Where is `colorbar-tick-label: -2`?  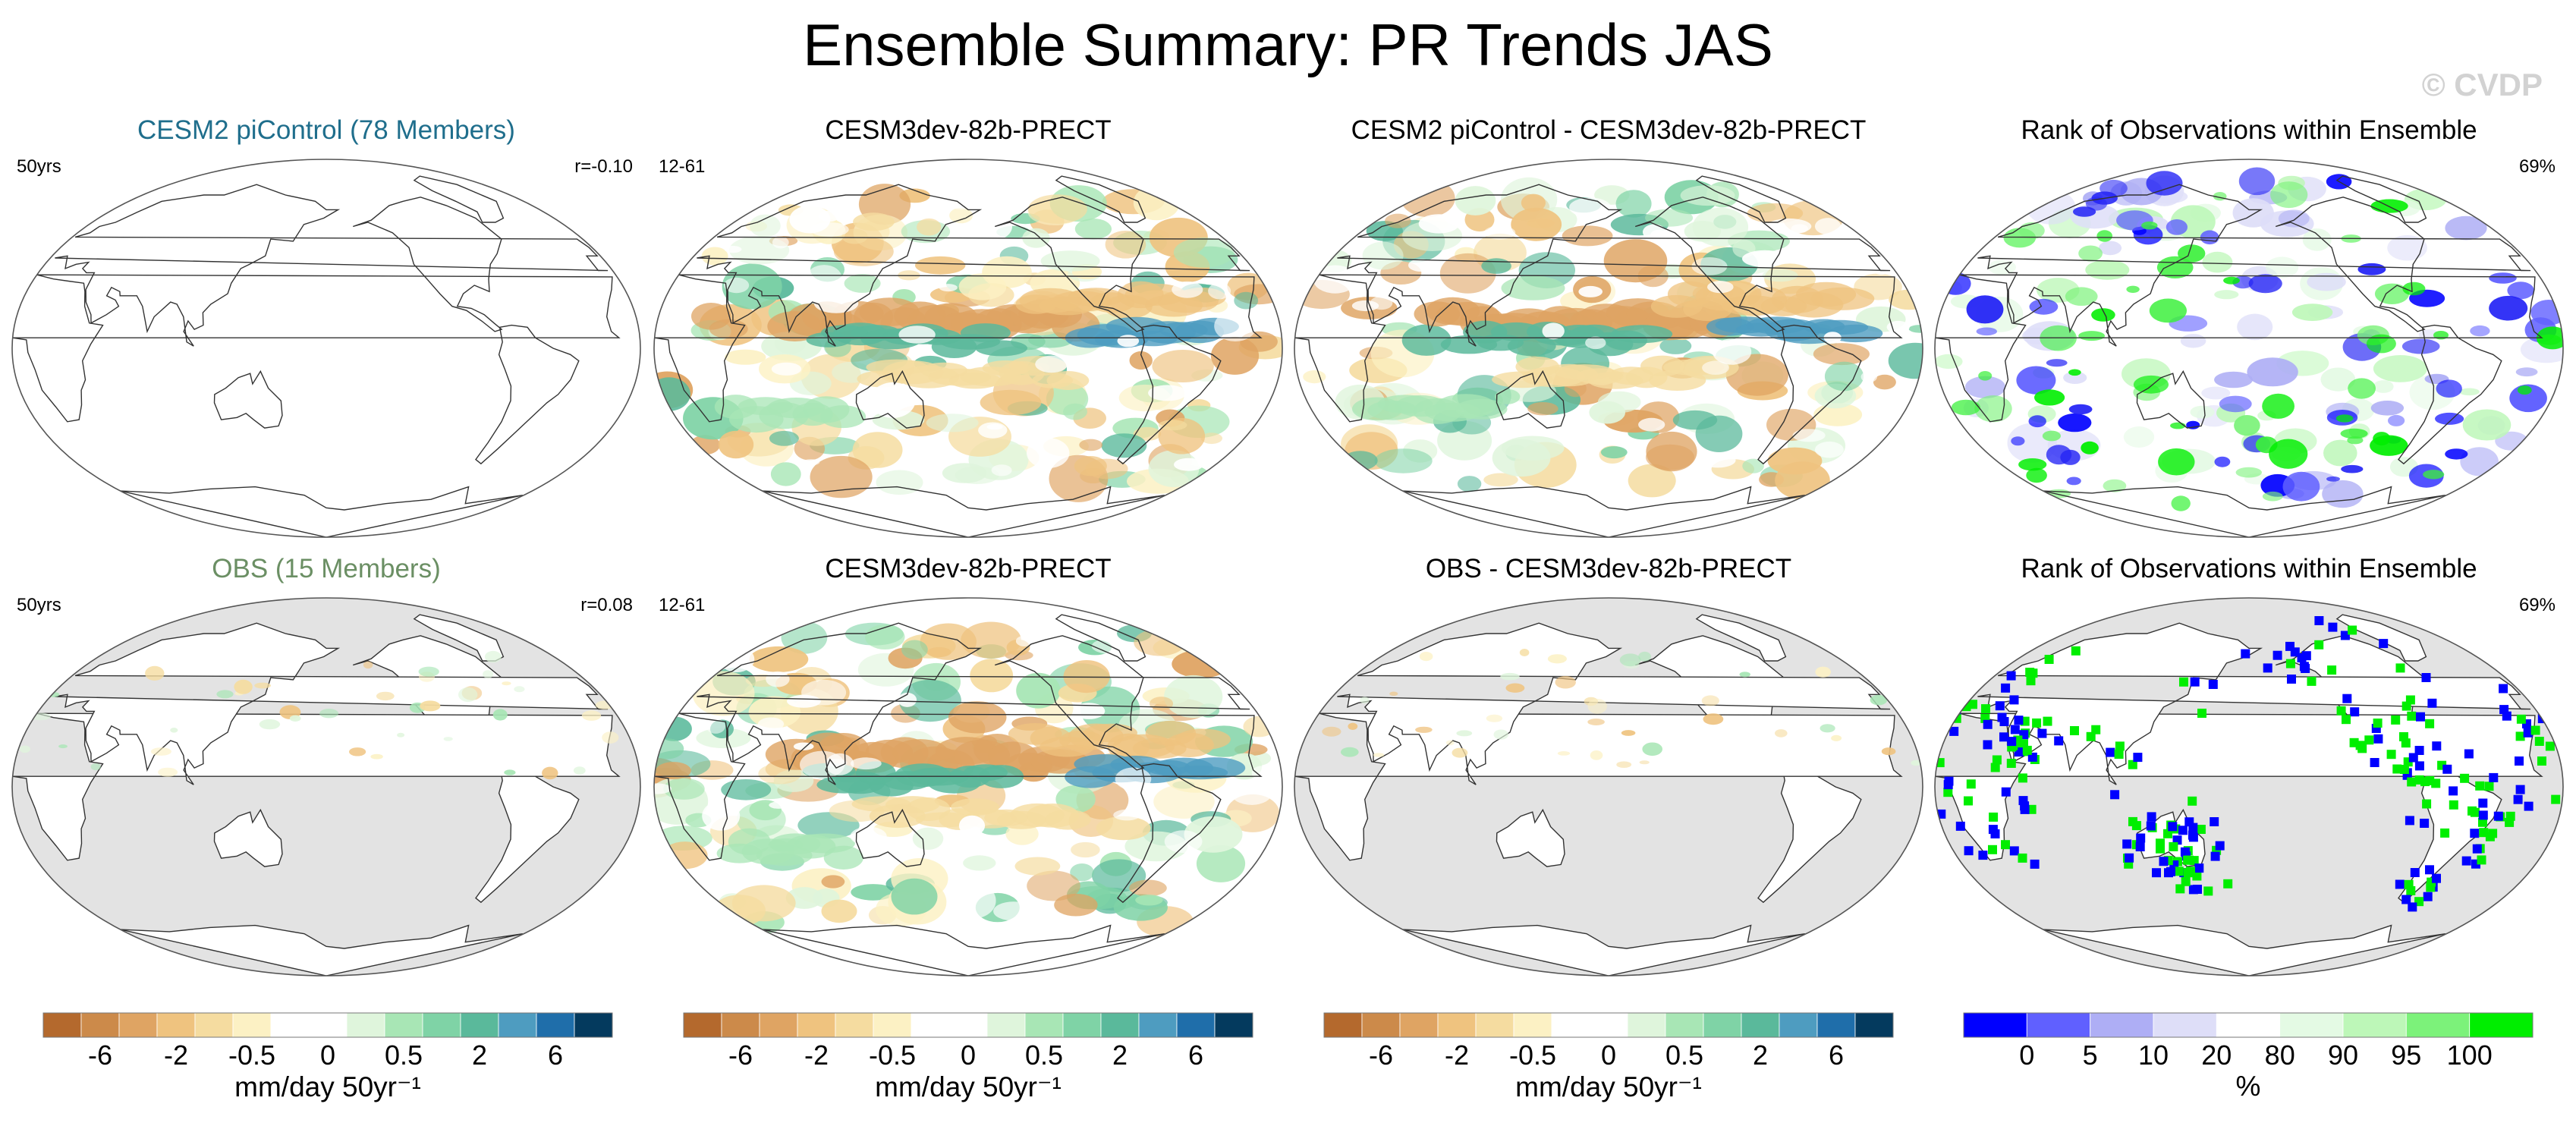 colorbar-tick-label: -2 is located at coordinates (176, 1055).